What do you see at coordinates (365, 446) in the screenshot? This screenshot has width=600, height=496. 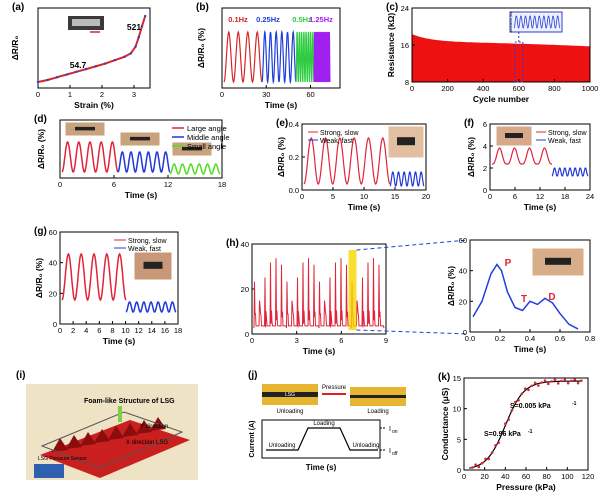 I see `label-unloading-2: Unloading` at bounding box center [365, 446].